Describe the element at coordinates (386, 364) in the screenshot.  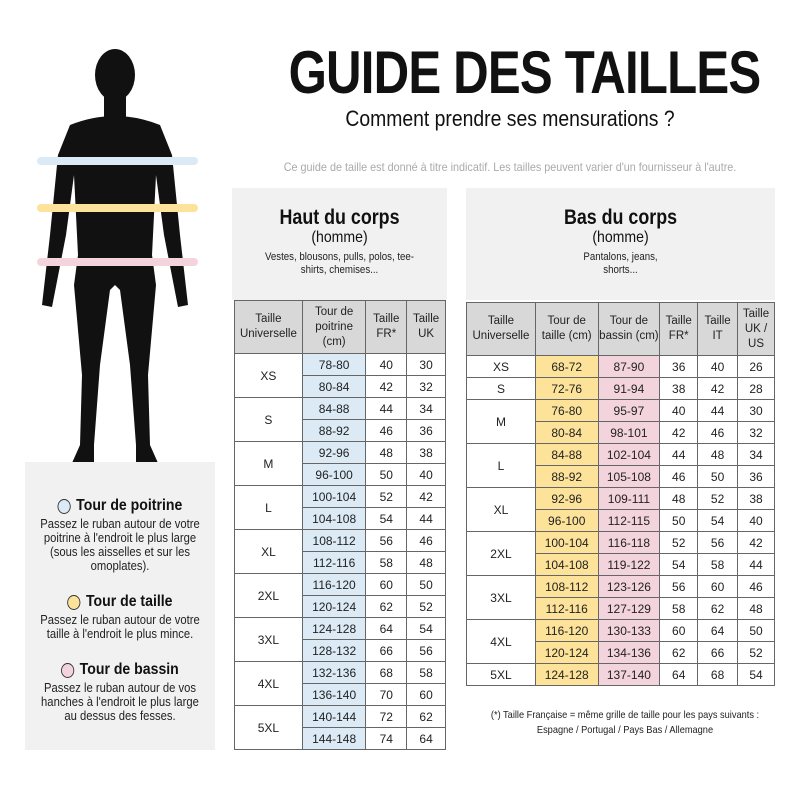
I see `value-cell: 40` at that location.